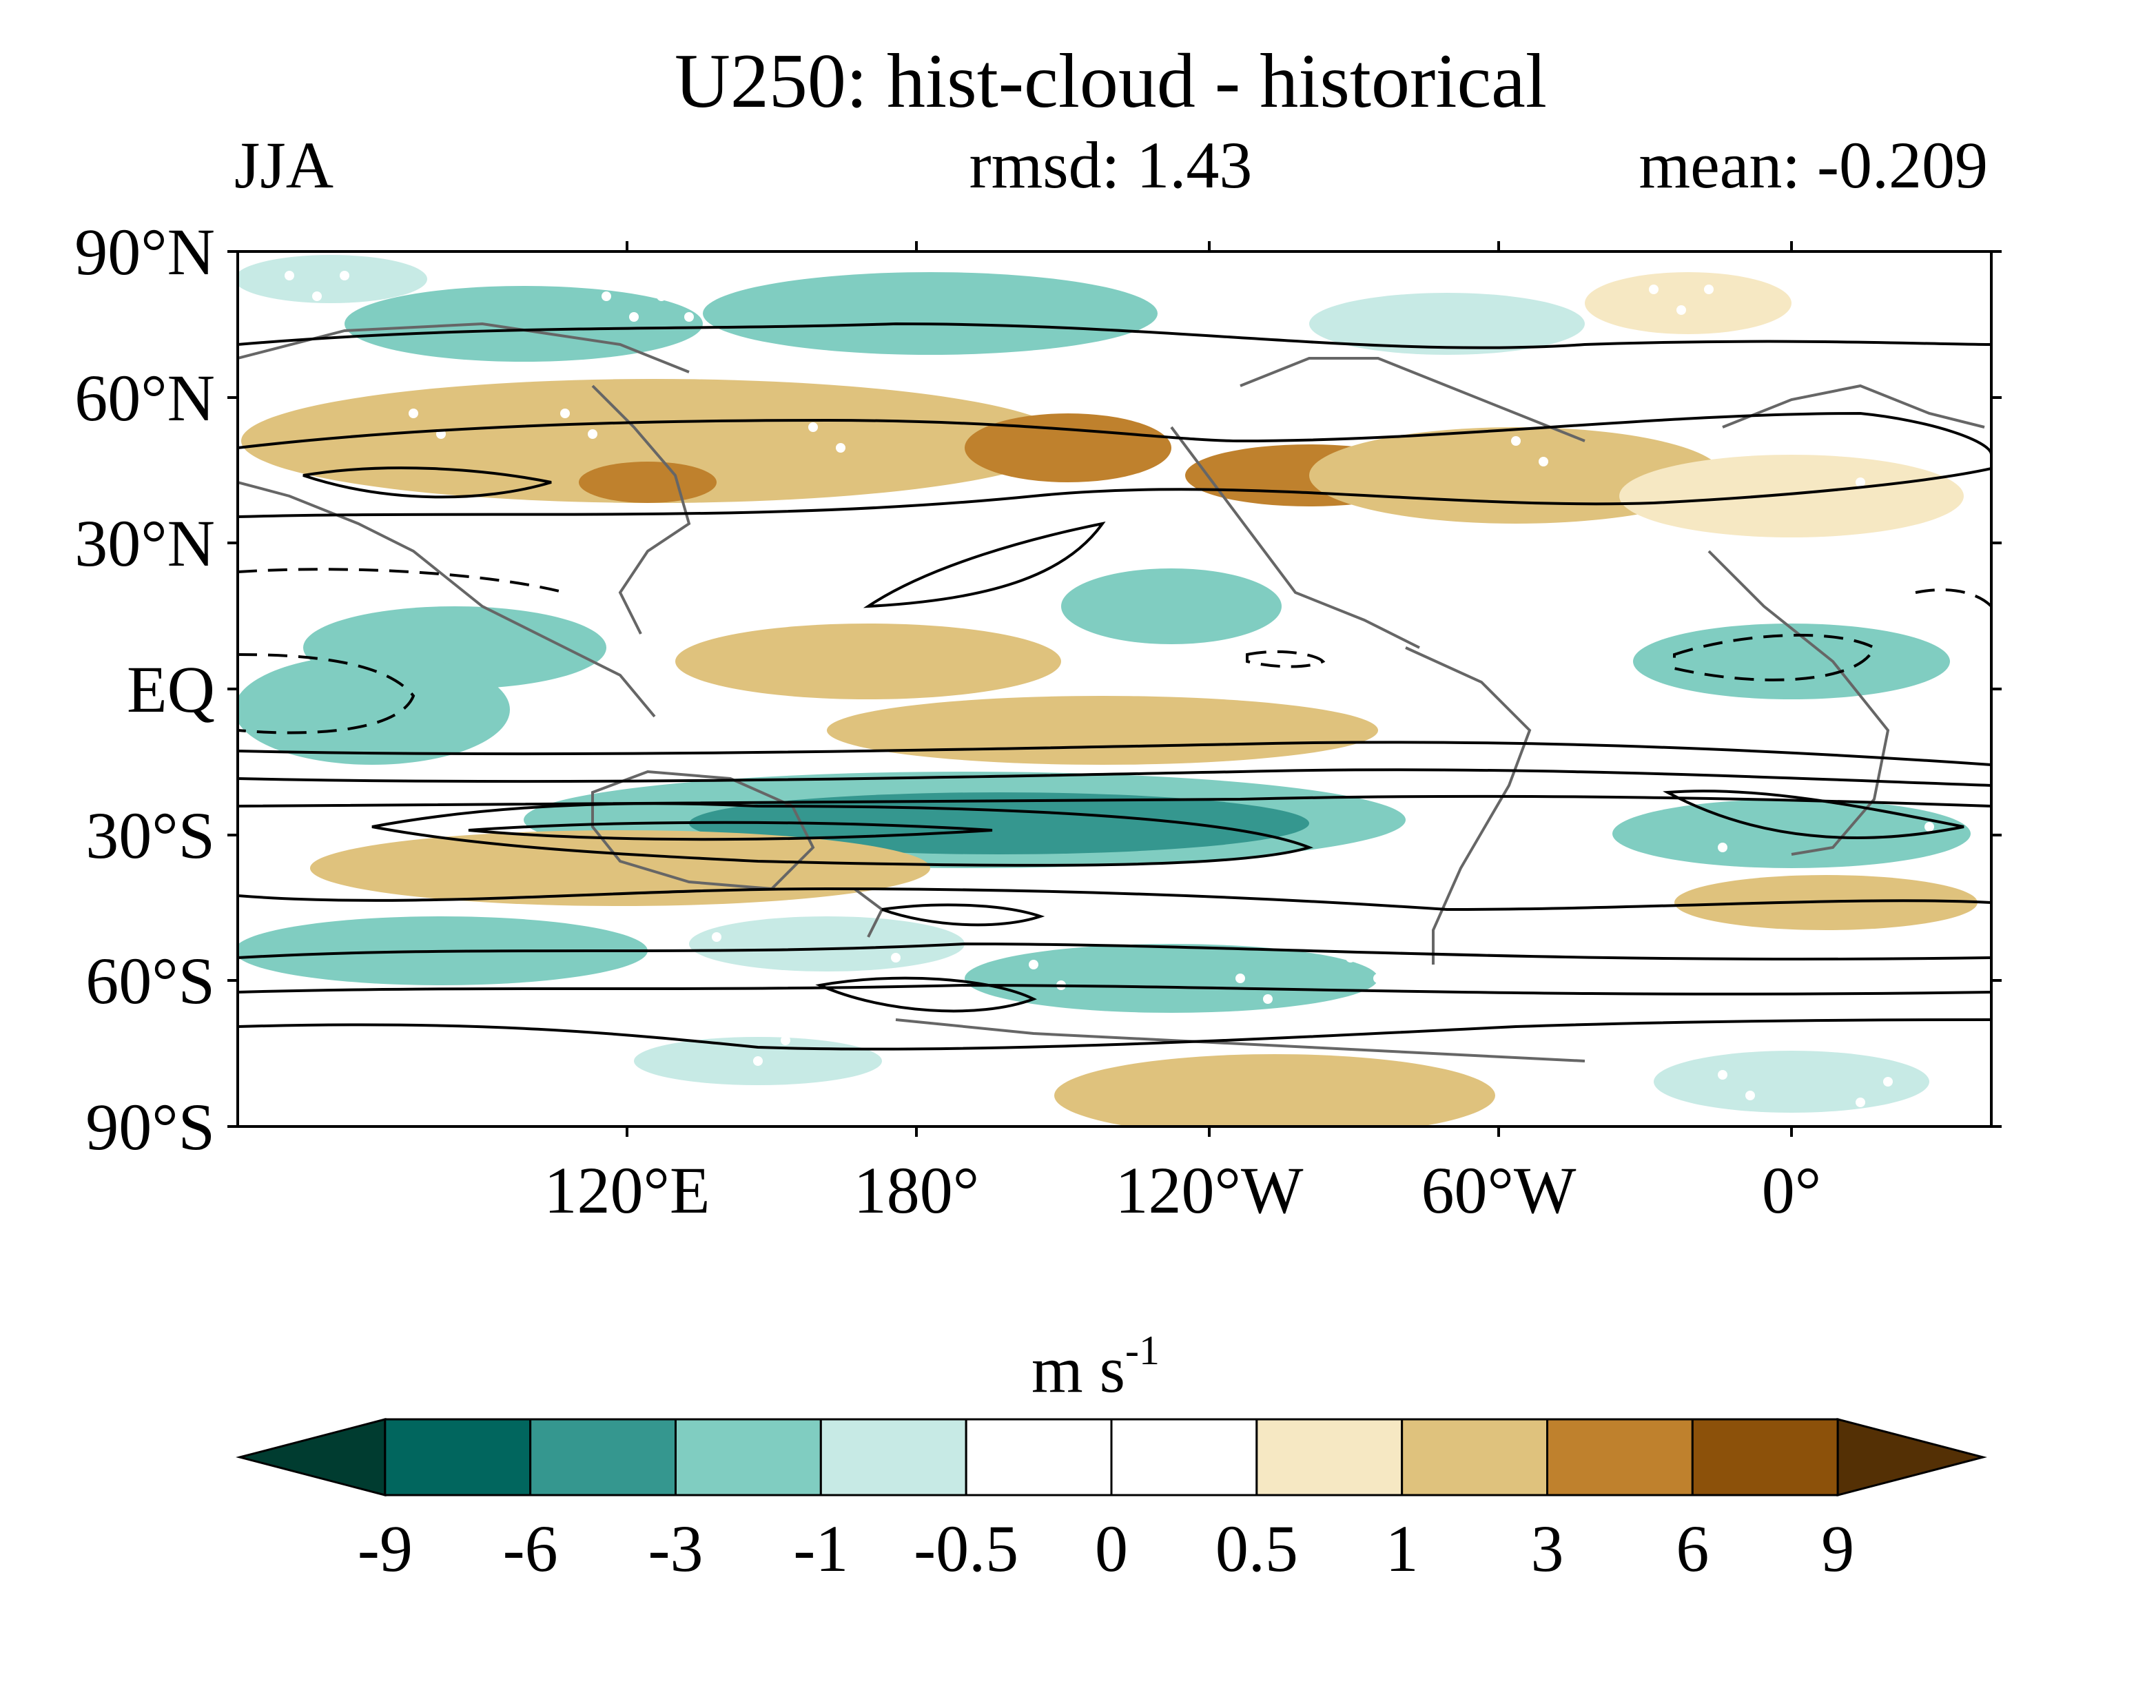  What do you see at coordinates (1547, 1548) in the screenshot?
I see `colorbar-tick-label: 3` at bounding box center [1547, 1548].